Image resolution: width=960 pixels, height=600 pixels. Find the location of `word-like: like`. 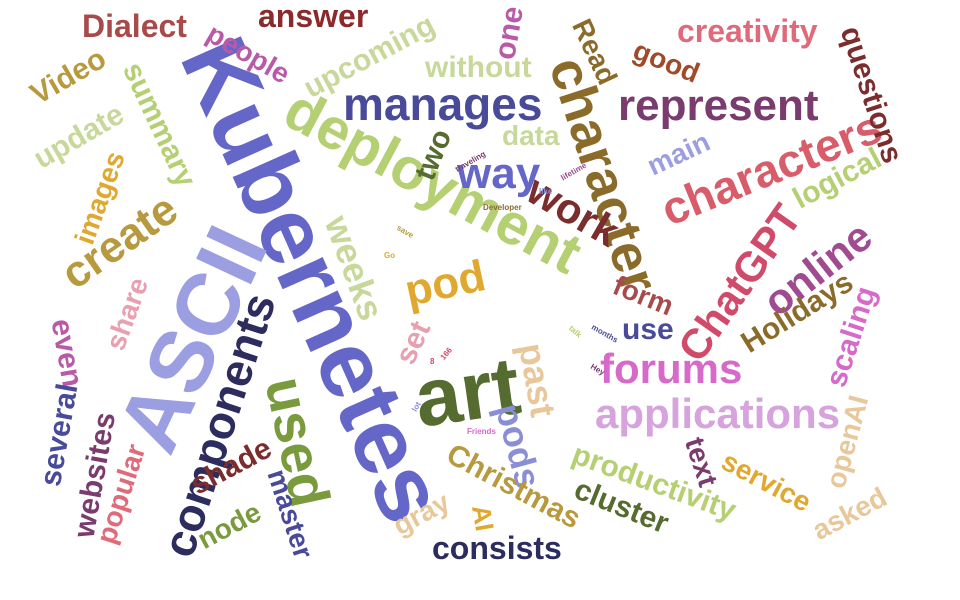

word-like: like is located at coordinates (546, 191).